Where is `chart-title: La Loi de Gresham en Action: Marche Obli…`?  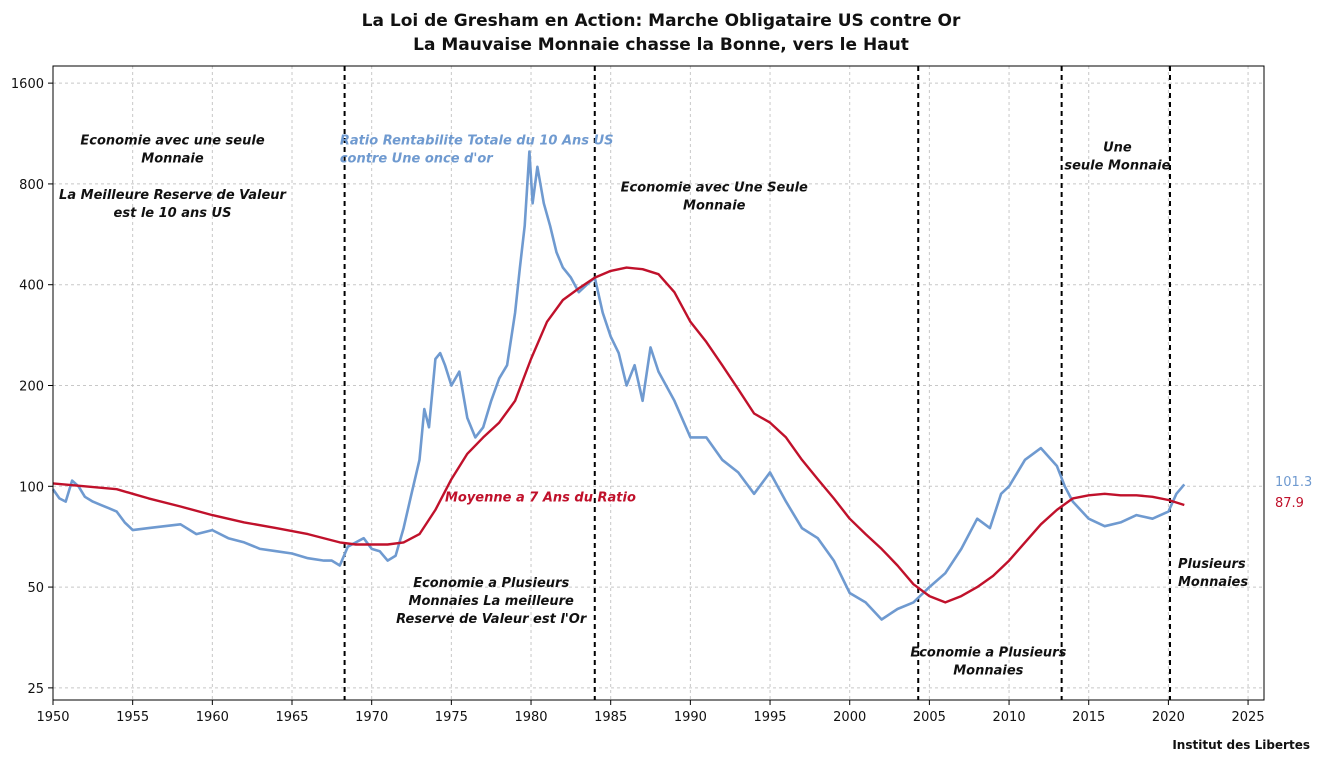 chart-title: La Loi de Gresham en Action: Marche Obli… is located at coordinates (661, 21).